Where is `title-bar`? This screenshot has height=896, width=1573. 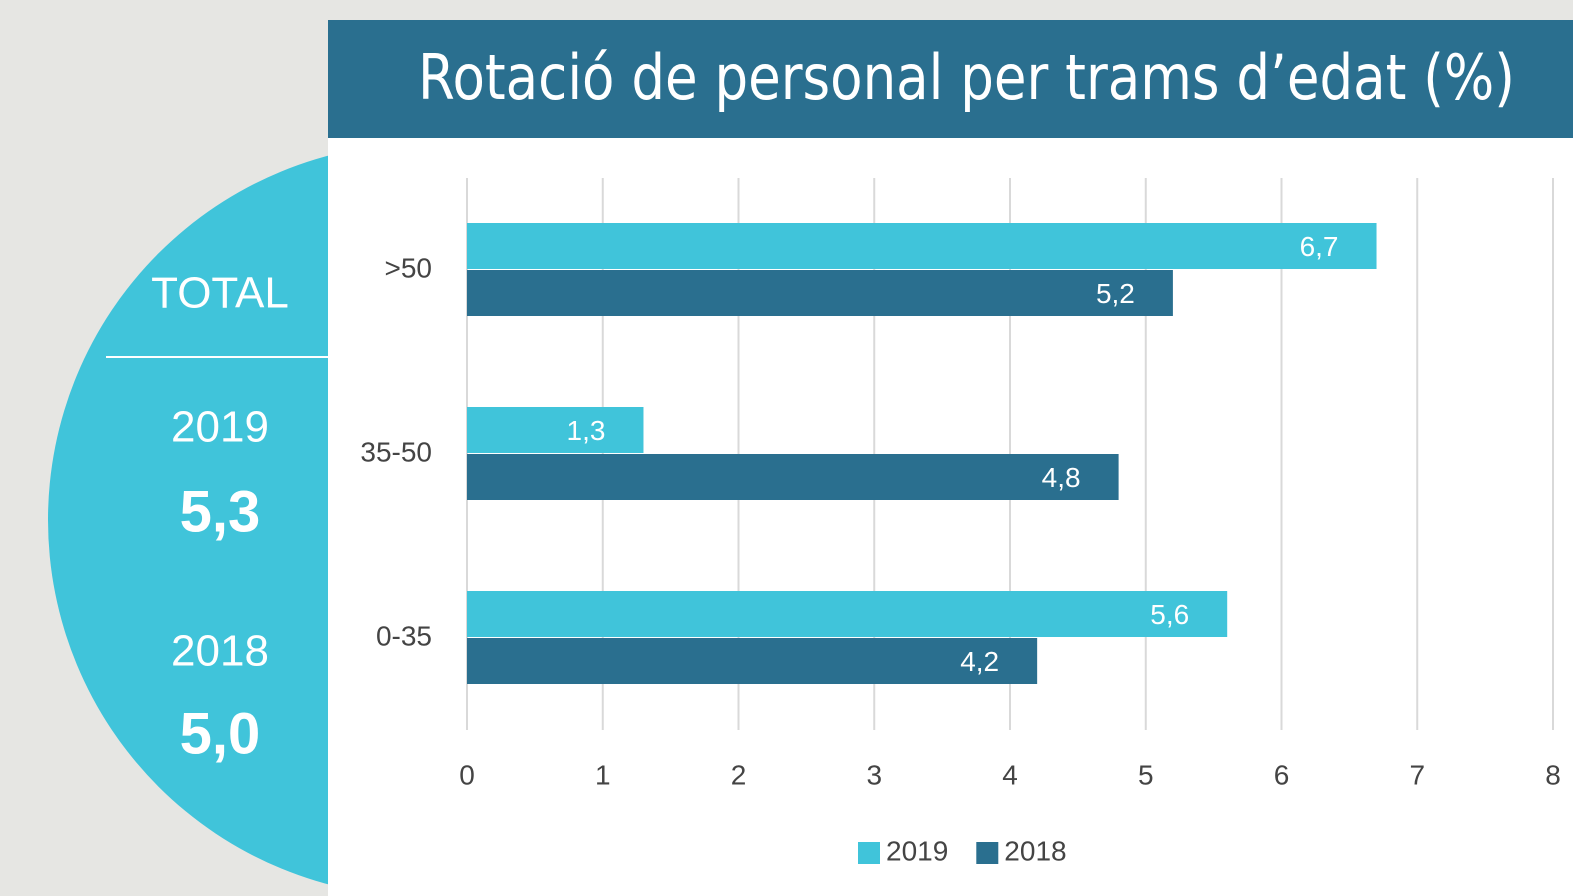
title-bar is located at coordinates (950, 79).